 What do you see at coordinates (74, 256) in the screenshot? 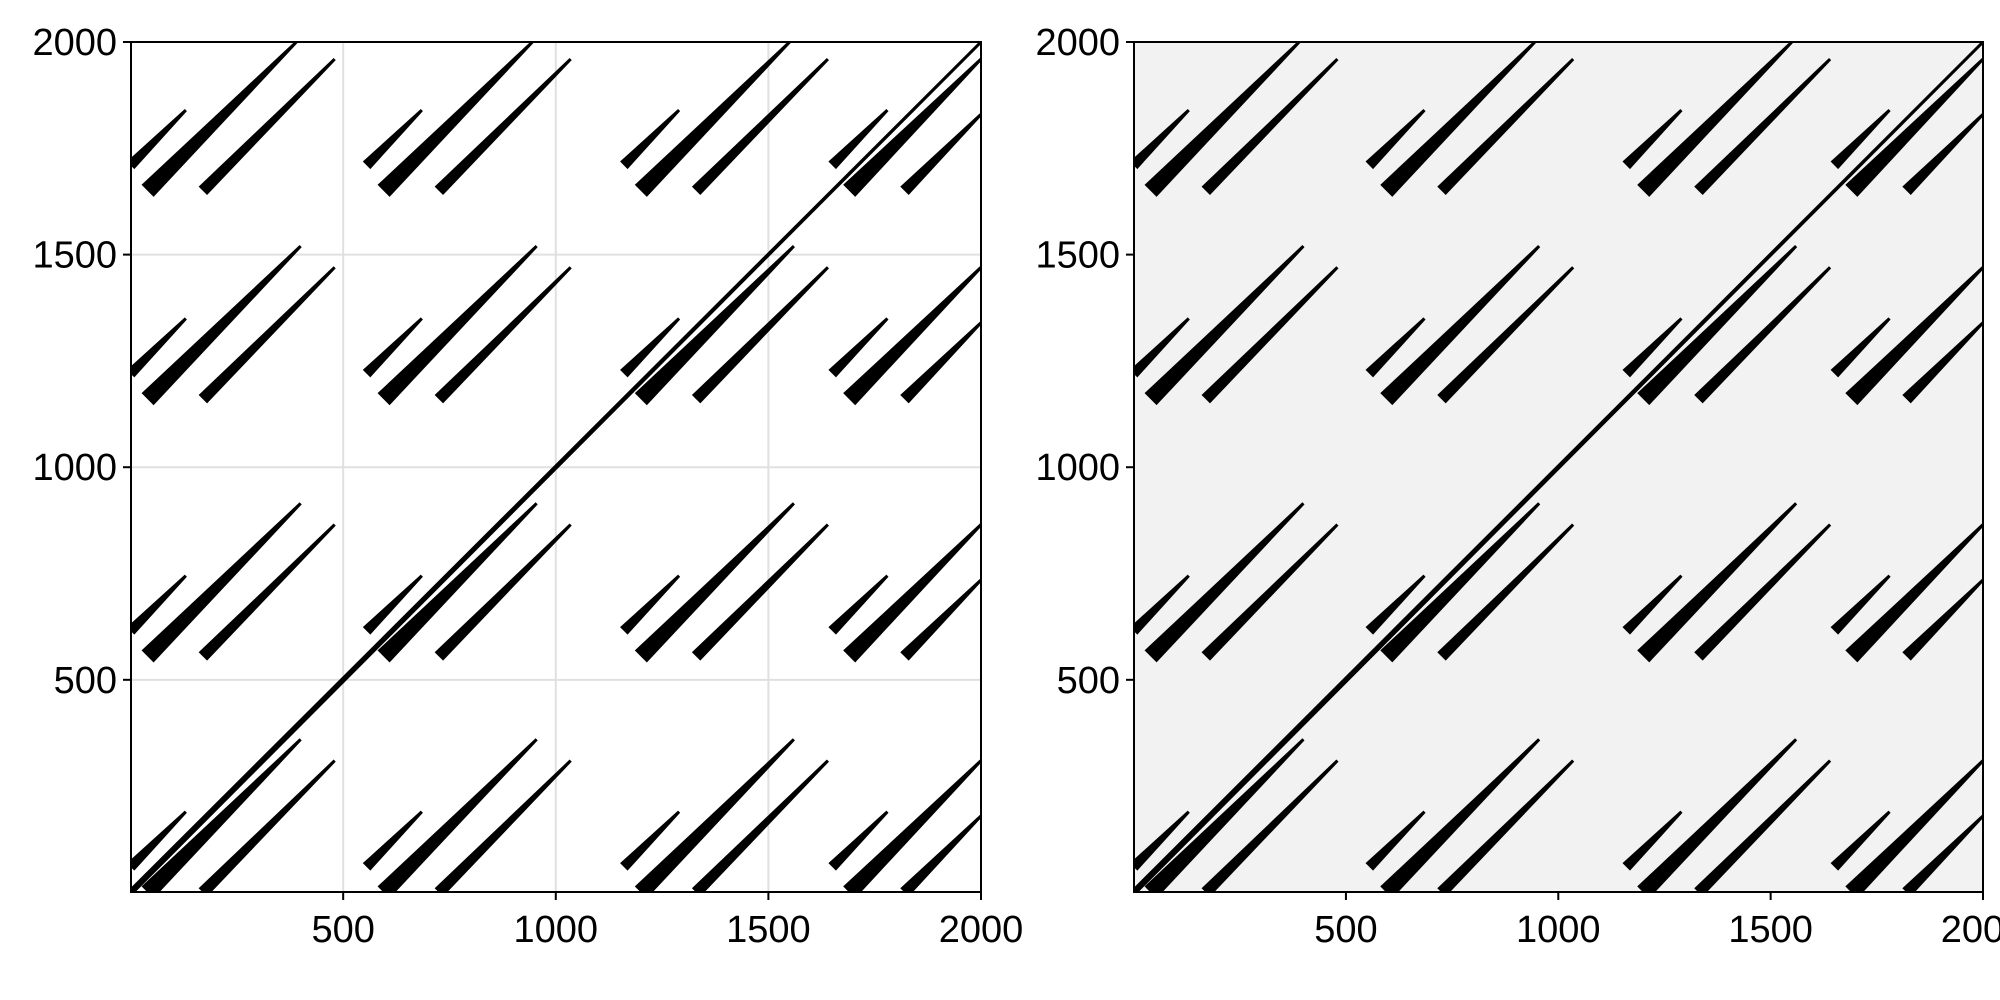
I see `y-tick-label: 1500` at bounding box center [74, 256].